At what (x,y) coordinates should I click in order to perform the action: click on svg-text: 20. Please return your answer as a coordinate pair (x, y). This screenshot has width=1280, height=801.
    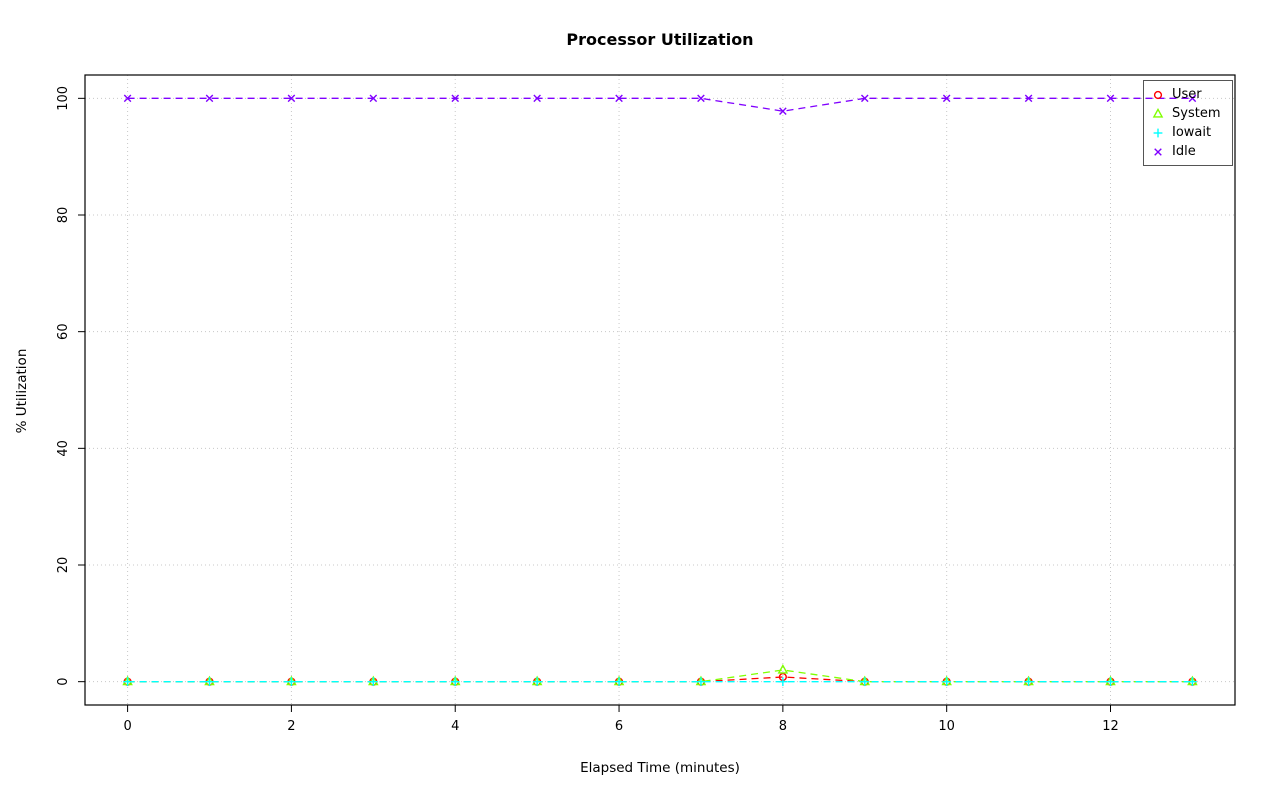
    Looking at the image, I should click on (63, 565).